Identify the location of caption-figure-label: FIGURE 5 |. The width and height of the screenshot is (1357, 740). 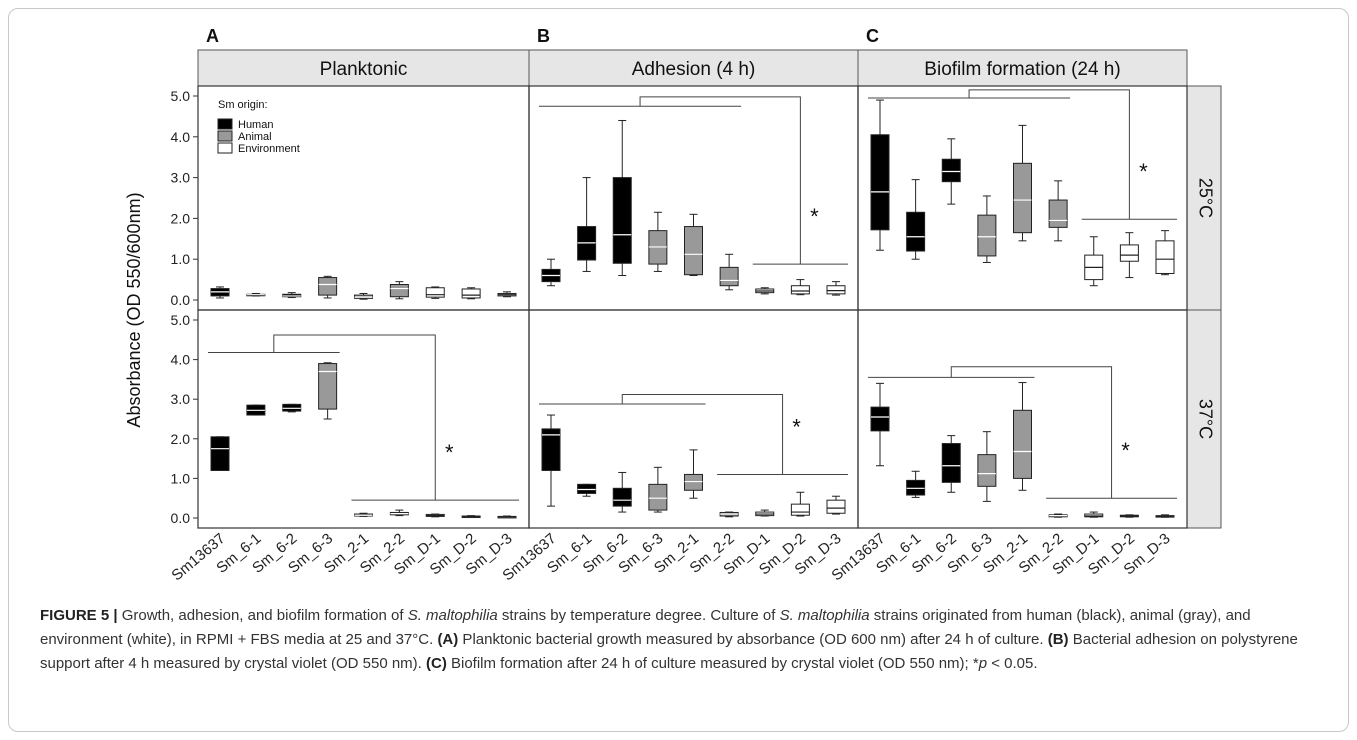
(79, 615).